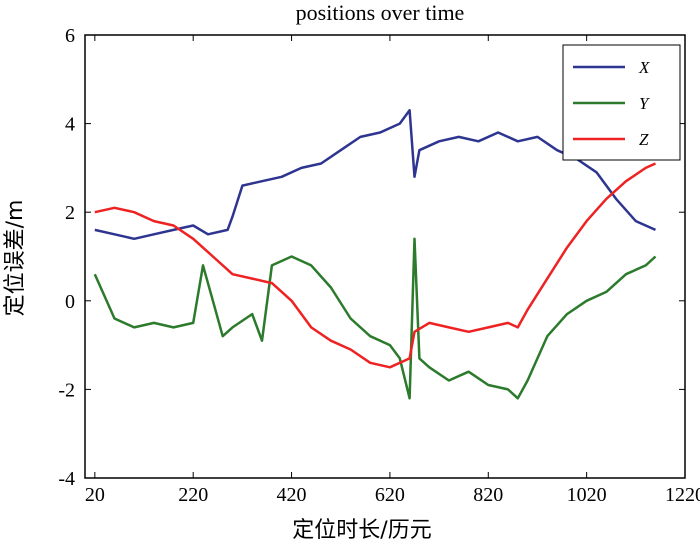 Image resolution: width=700 pixels, height=546 pixels. What do you see at coordinates (66, 479) in the screenshot?
I see `y-tick-label: -4` at bounding box center [66, 479].